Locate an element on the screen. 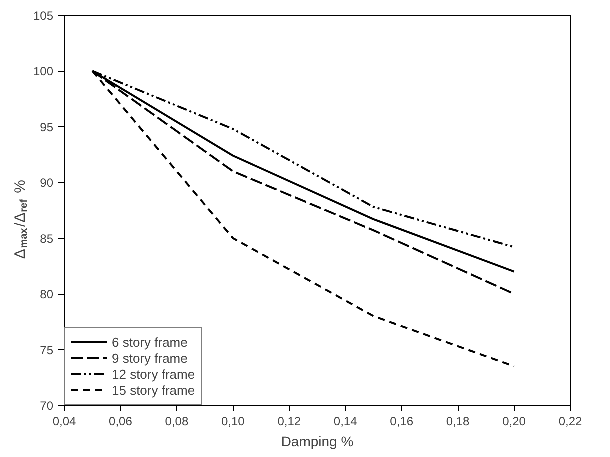 The height and width of the screenshot is (457, 610). y-tick-label: 105 is located at coordinates (43, 16).